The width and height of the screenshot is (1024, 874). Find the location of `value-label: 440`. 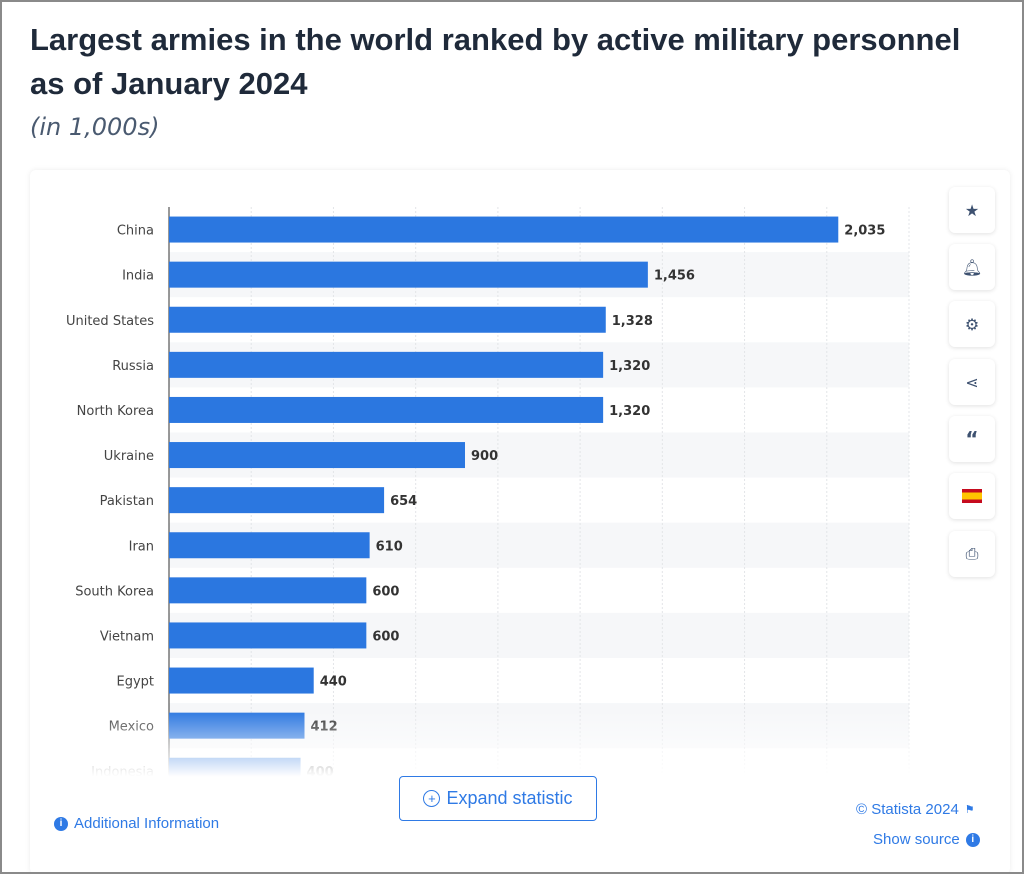

value-label: 440 is located at coordinates (333, 682).